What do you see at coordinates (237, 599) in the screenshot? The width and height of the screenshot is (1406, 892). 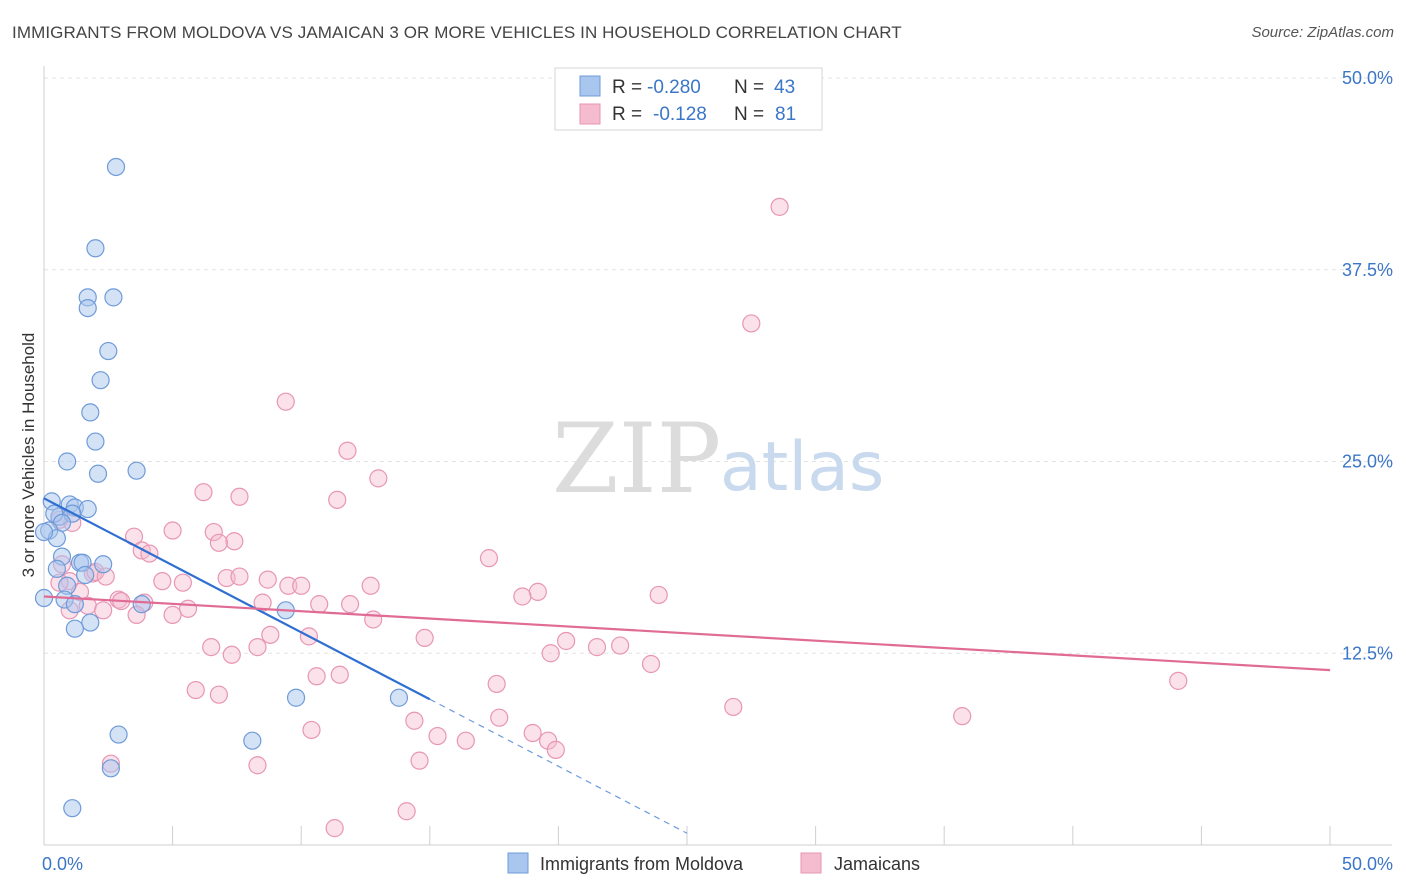 I see `moldova-trend-line` at bounding box center [237, 599].